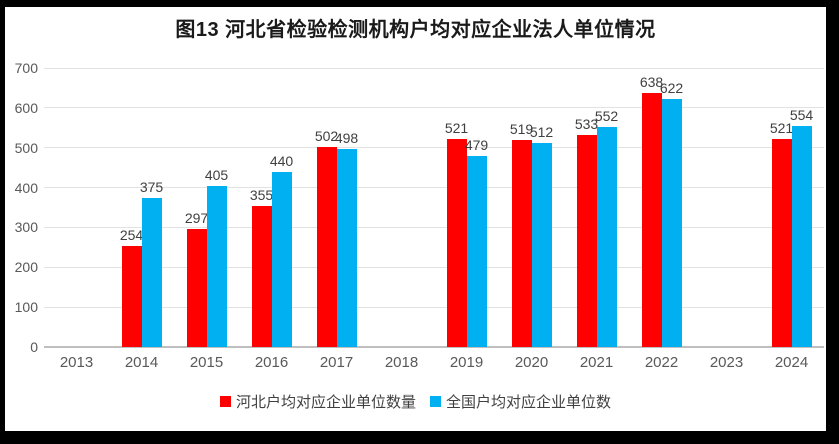 The image size is (839, 444). I want to click on x-tick-label: 2016, so click(271, 362).